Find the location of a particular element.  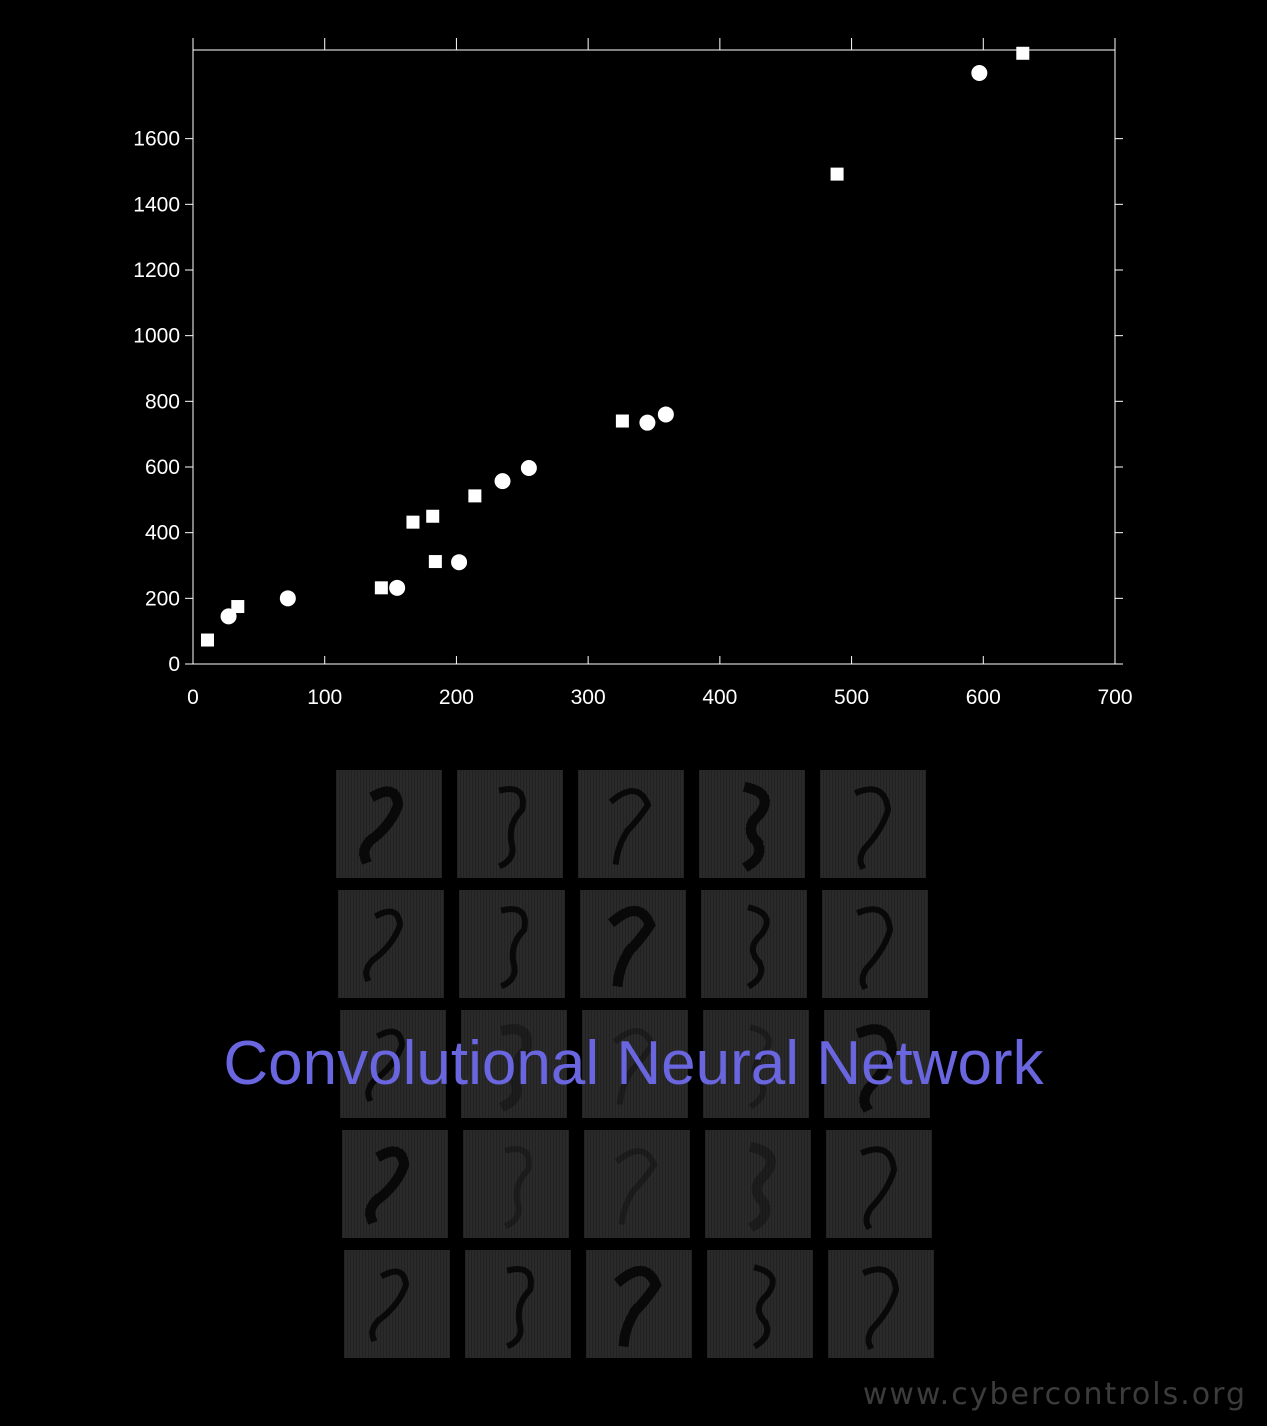

y-tick-label: 200 is located at coordinates (162, 598).